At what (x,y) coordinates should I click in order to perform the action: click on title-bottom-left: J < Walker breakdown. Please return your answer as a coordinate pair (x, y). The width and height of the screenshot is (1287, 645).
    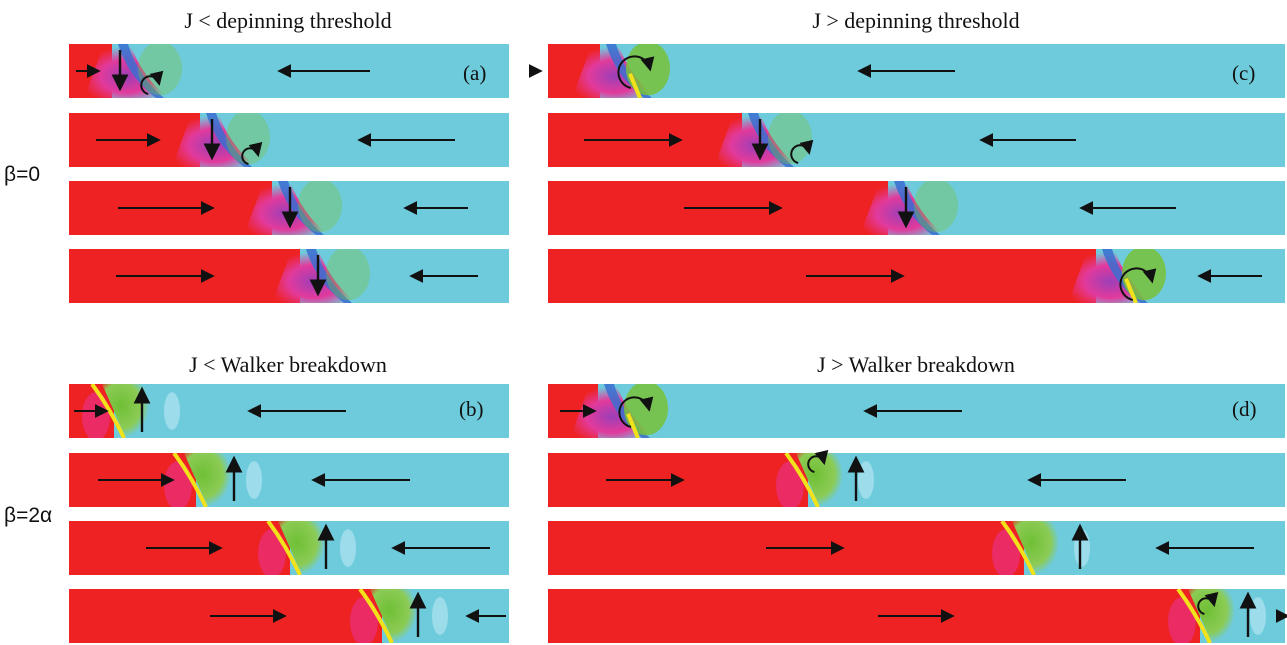
    Looking at the image, I should click on (288, 364).